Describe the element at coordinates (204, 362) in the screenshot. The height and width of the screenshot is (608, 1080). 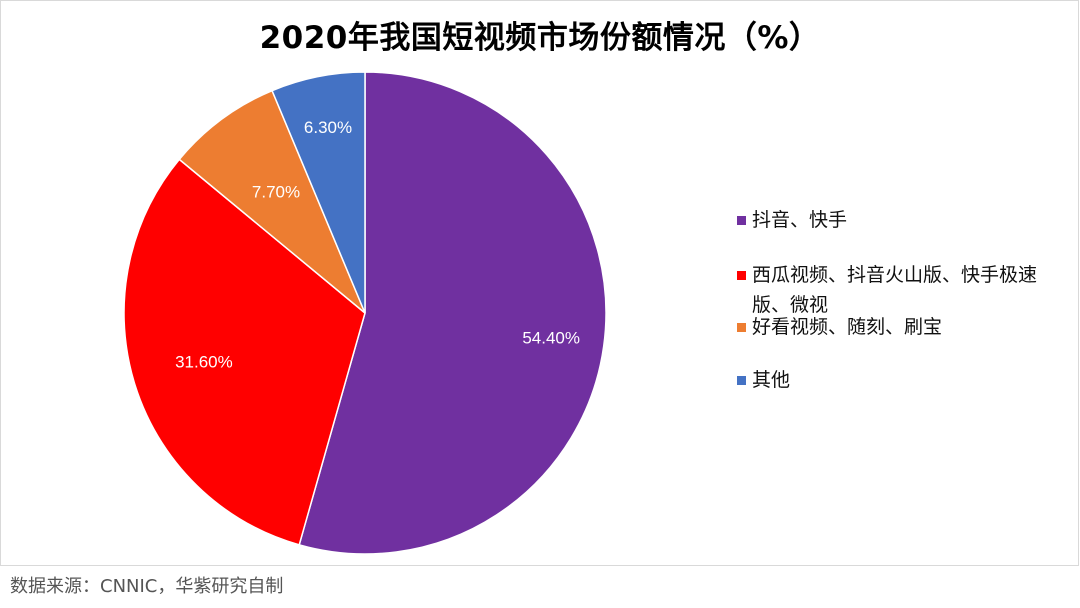
I see `pie-data-label-2: 31.60%` at that location.